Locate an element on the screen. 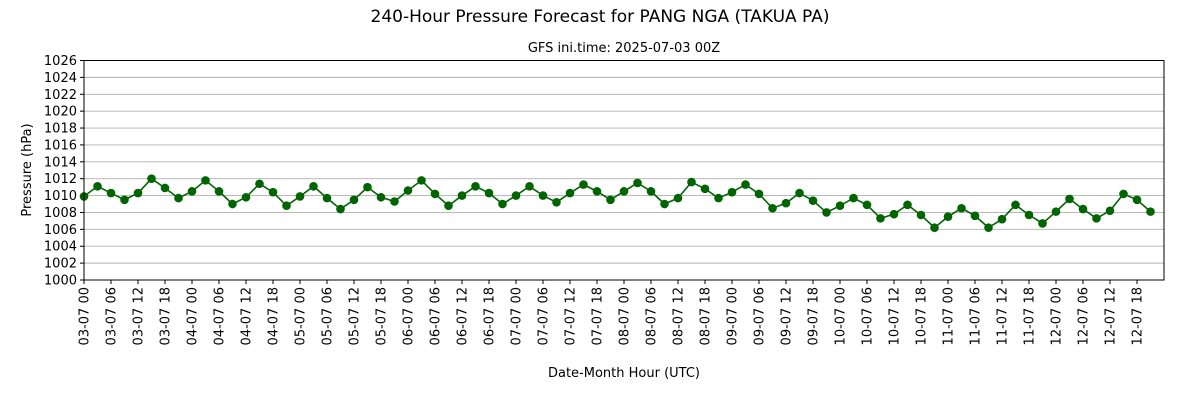 The height and width of the screenshot is (400, 1200). x-tick-label: 05-07 12 is located at coordinates (355, 316).